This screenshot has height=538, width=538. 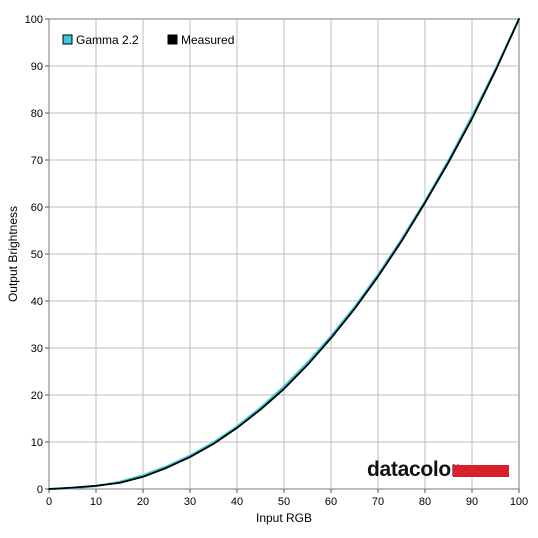 I want to click on x-tick-labels: 0 10 20 30 40 50 60 70 80 90 100, so click(x=287, y=498).